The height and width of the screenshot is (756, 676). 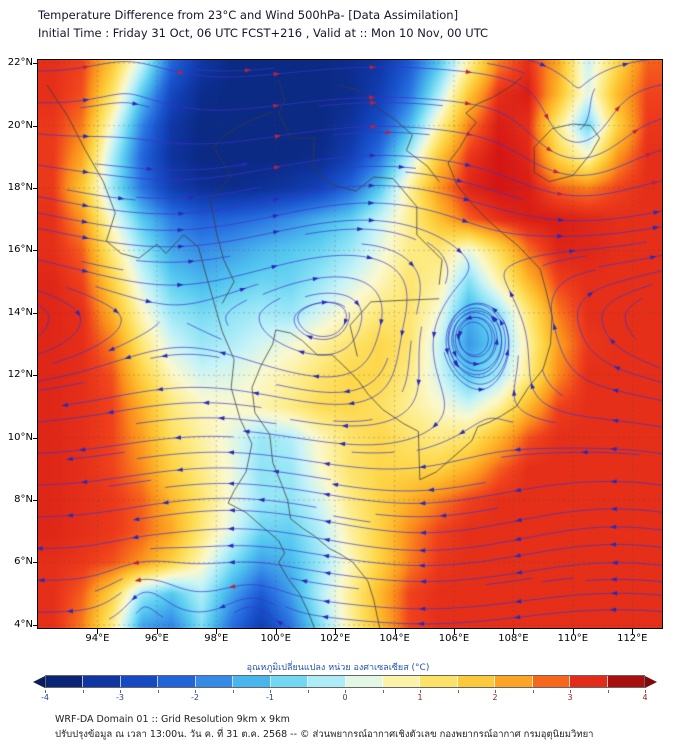 What do you see at coordinates (39, 681) in the screenshot?
I see `colorbar-left-arrow` at bounding box center [39, 681].